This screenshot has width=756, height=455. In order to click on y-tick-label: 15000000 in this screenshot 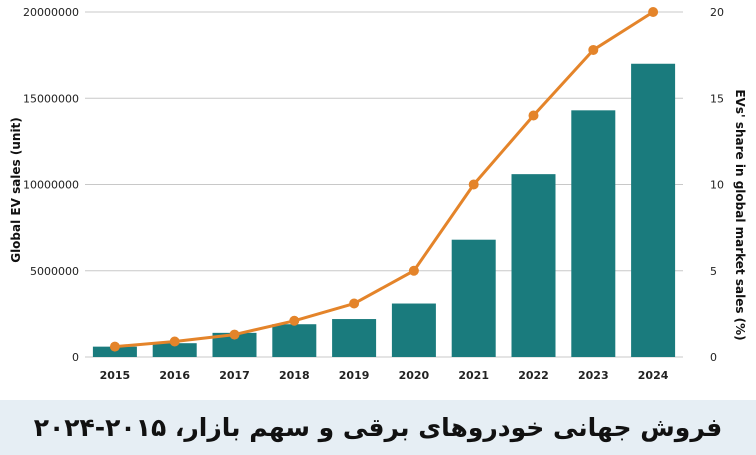, I will do `click(51, 98)`.